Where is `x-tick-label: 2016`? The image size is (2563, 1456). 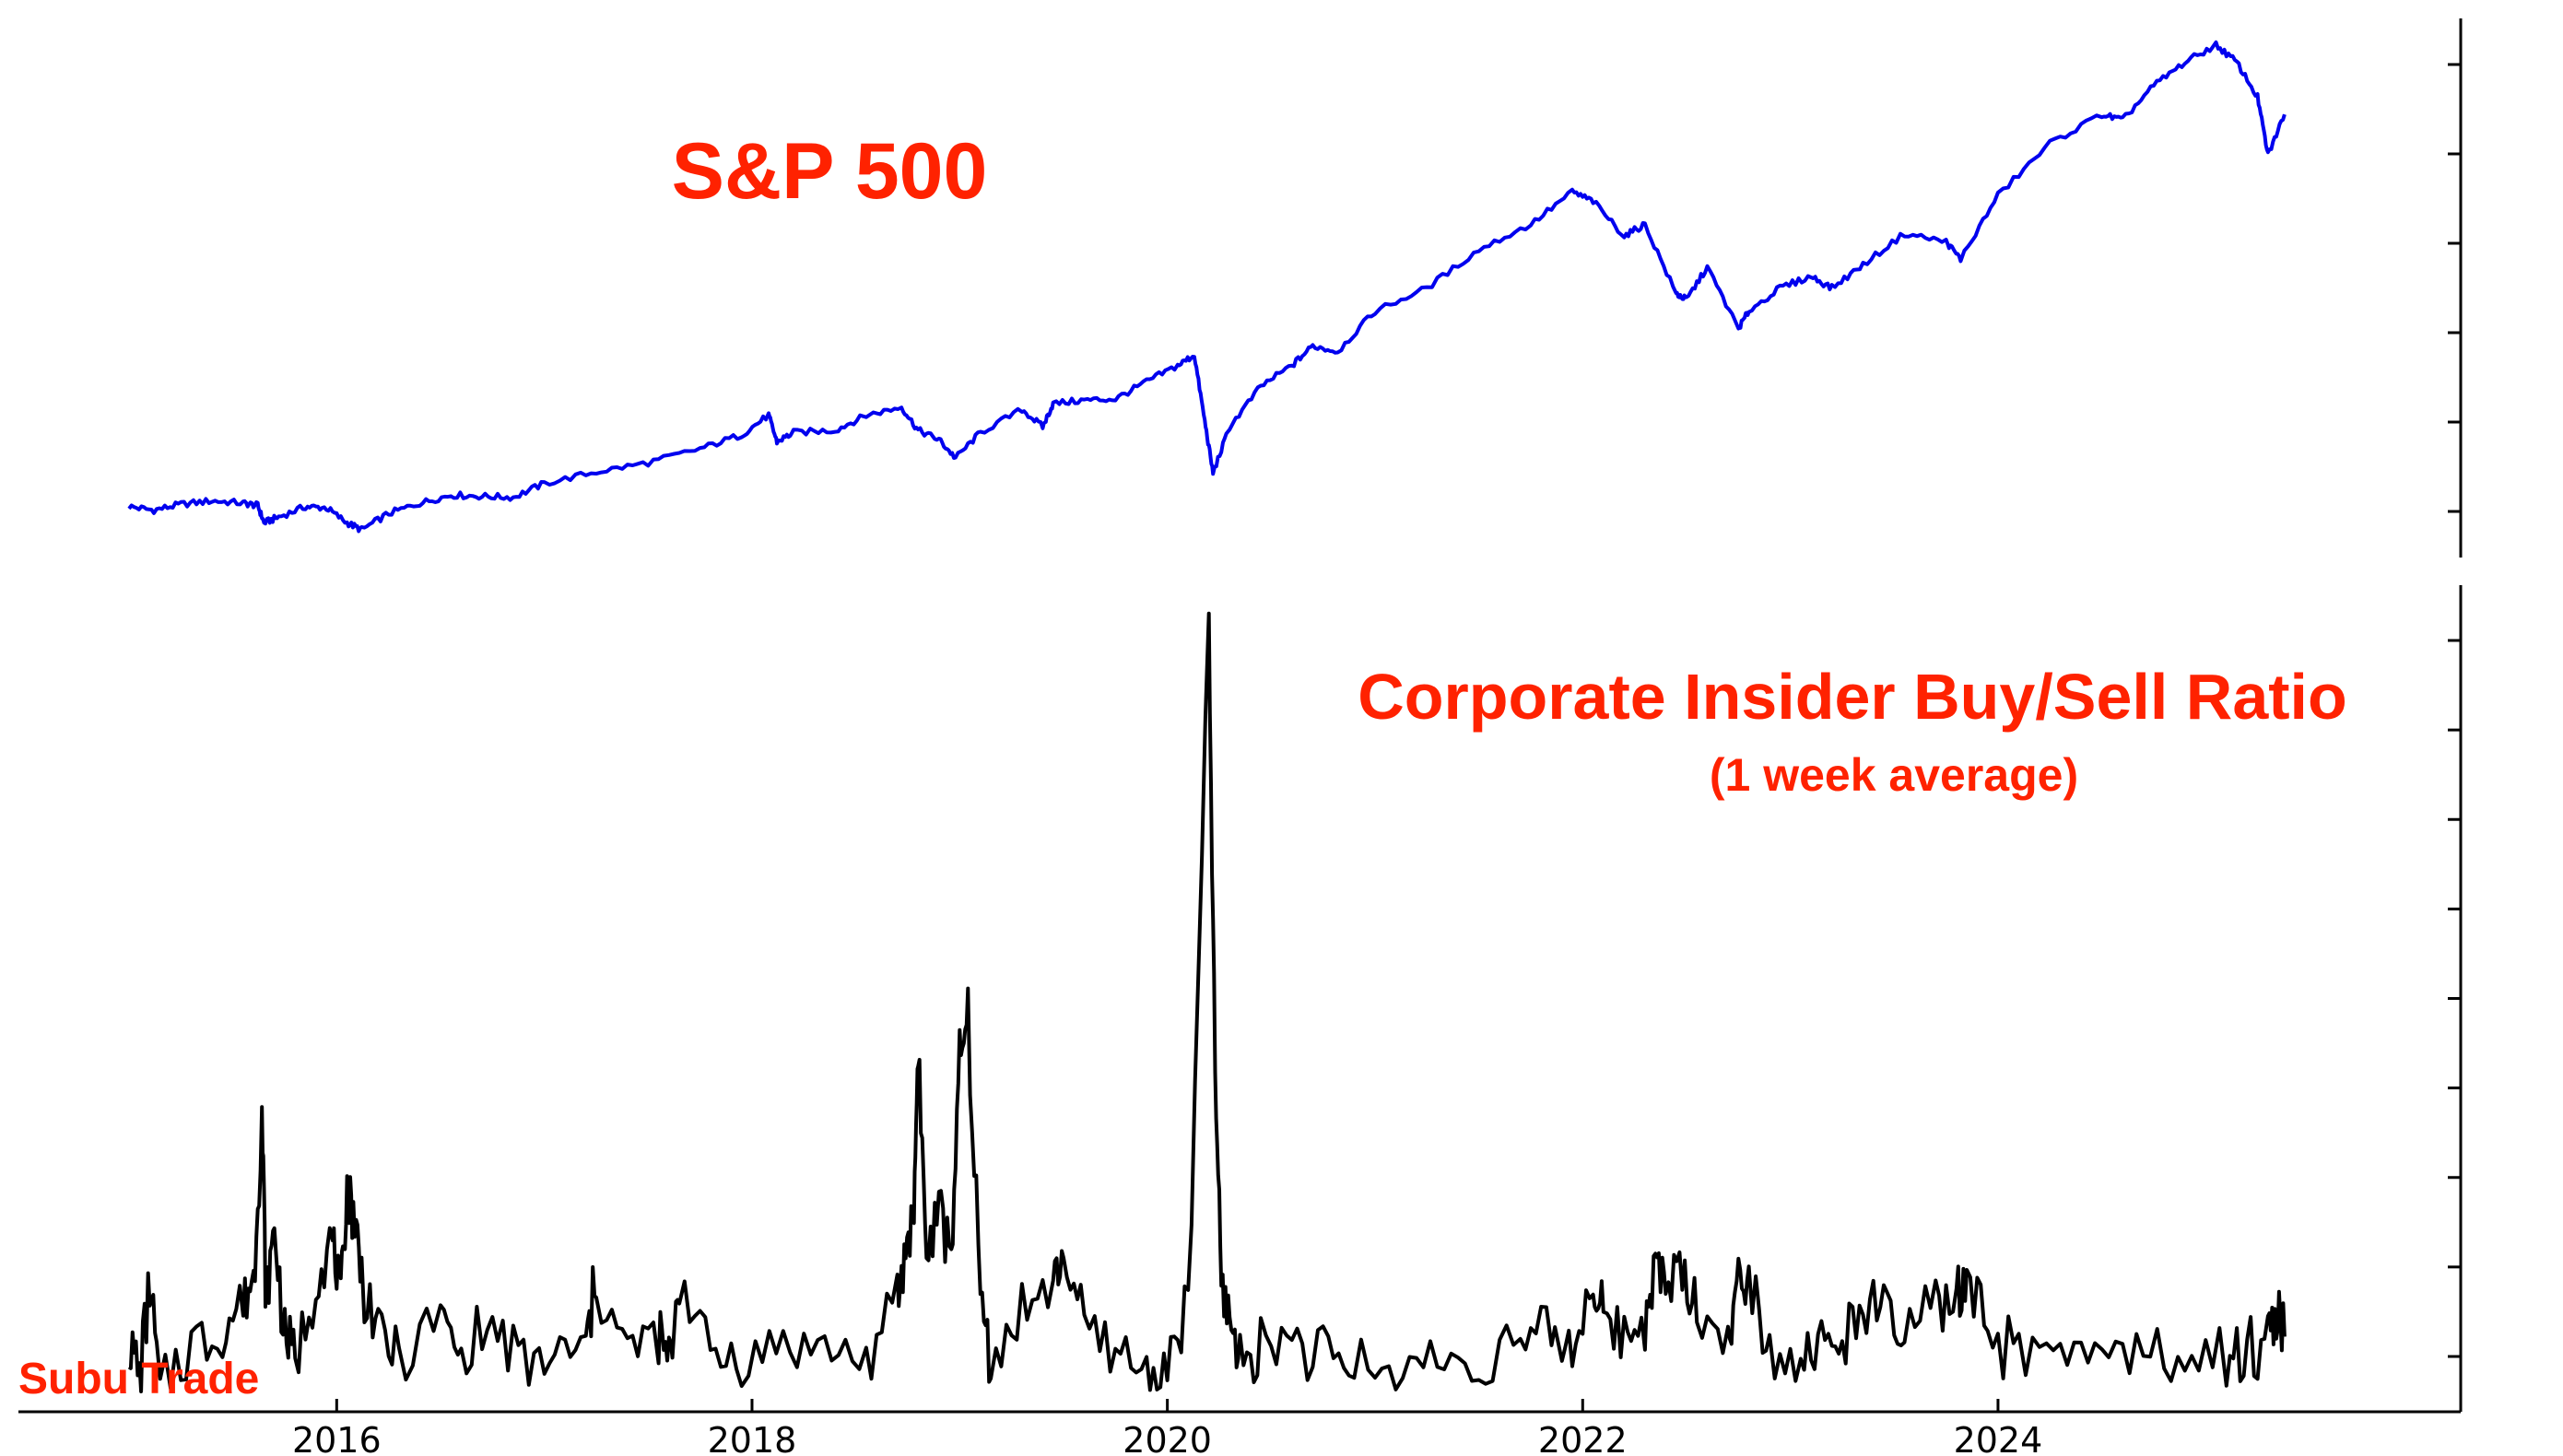 x-tick-label: 2016 is located at coordinates (337, 1438).